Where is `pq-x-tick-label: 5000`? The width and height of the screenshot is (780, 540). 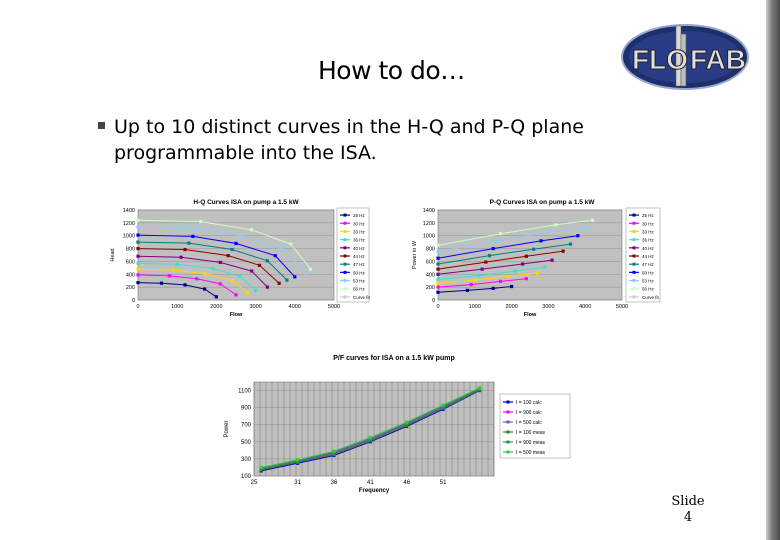
pq-x-tick-label: 5000 is located at coordinates (622, 307).